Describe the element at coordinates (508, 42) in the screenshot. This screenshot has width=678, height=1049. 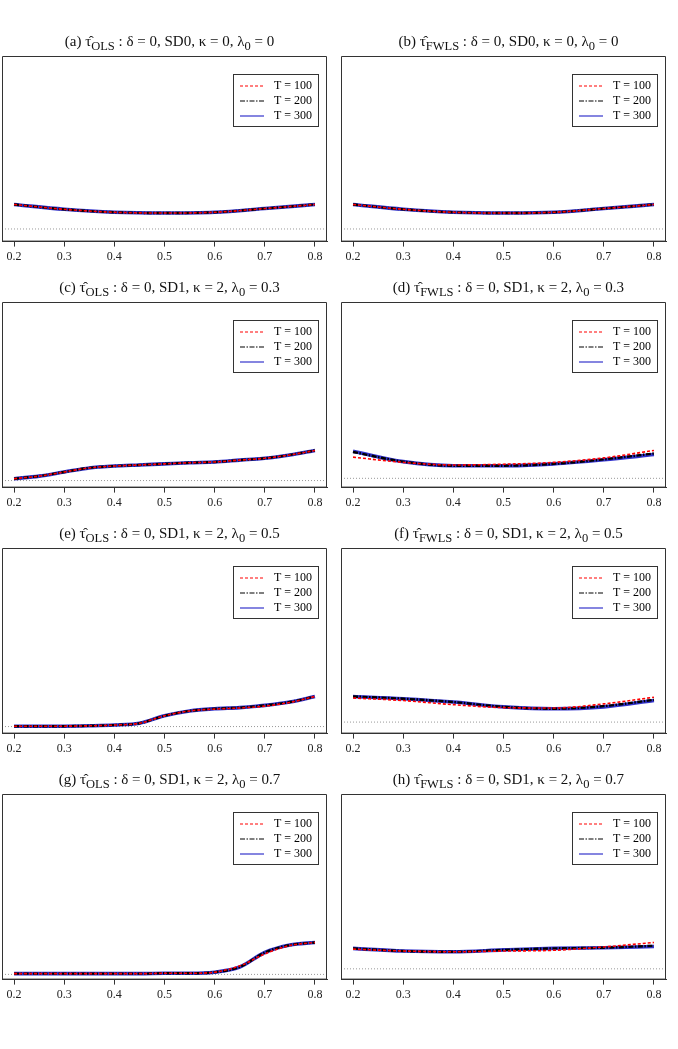
I see `chart-title: (b) τ̂$_{FWLS}$ : δ = 0, SD0, κ = 0, λ$_{0}$ = 0` at that location.